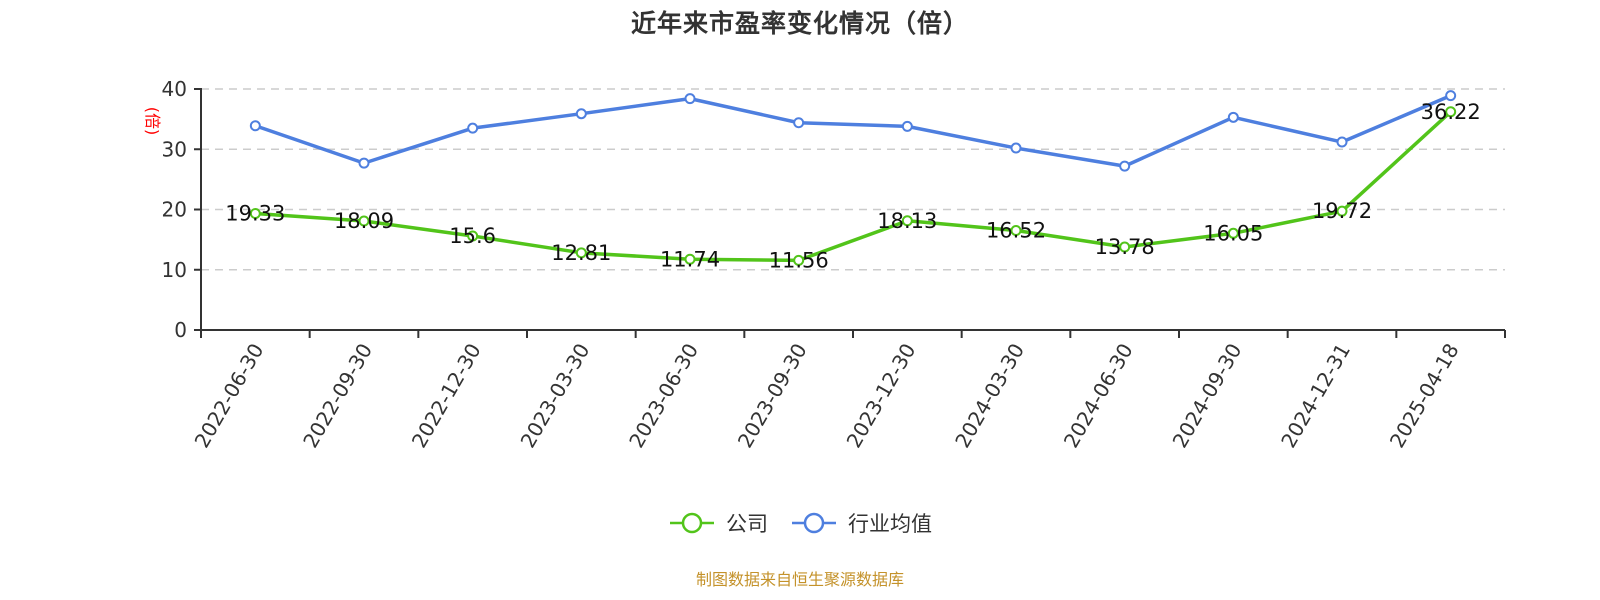  I want to click on data-label: 19.33, so click(255, 214).